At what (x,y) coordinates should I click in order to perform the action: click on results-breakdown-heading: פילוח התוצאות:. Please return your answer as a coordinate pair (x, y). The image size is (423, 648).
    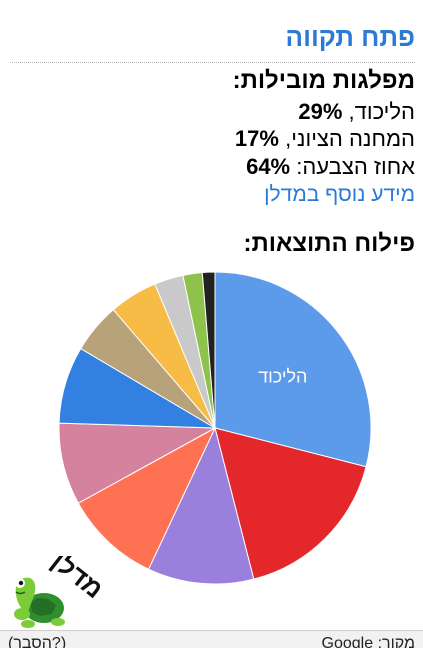
    Looking at the image, I should click on (329, 243).